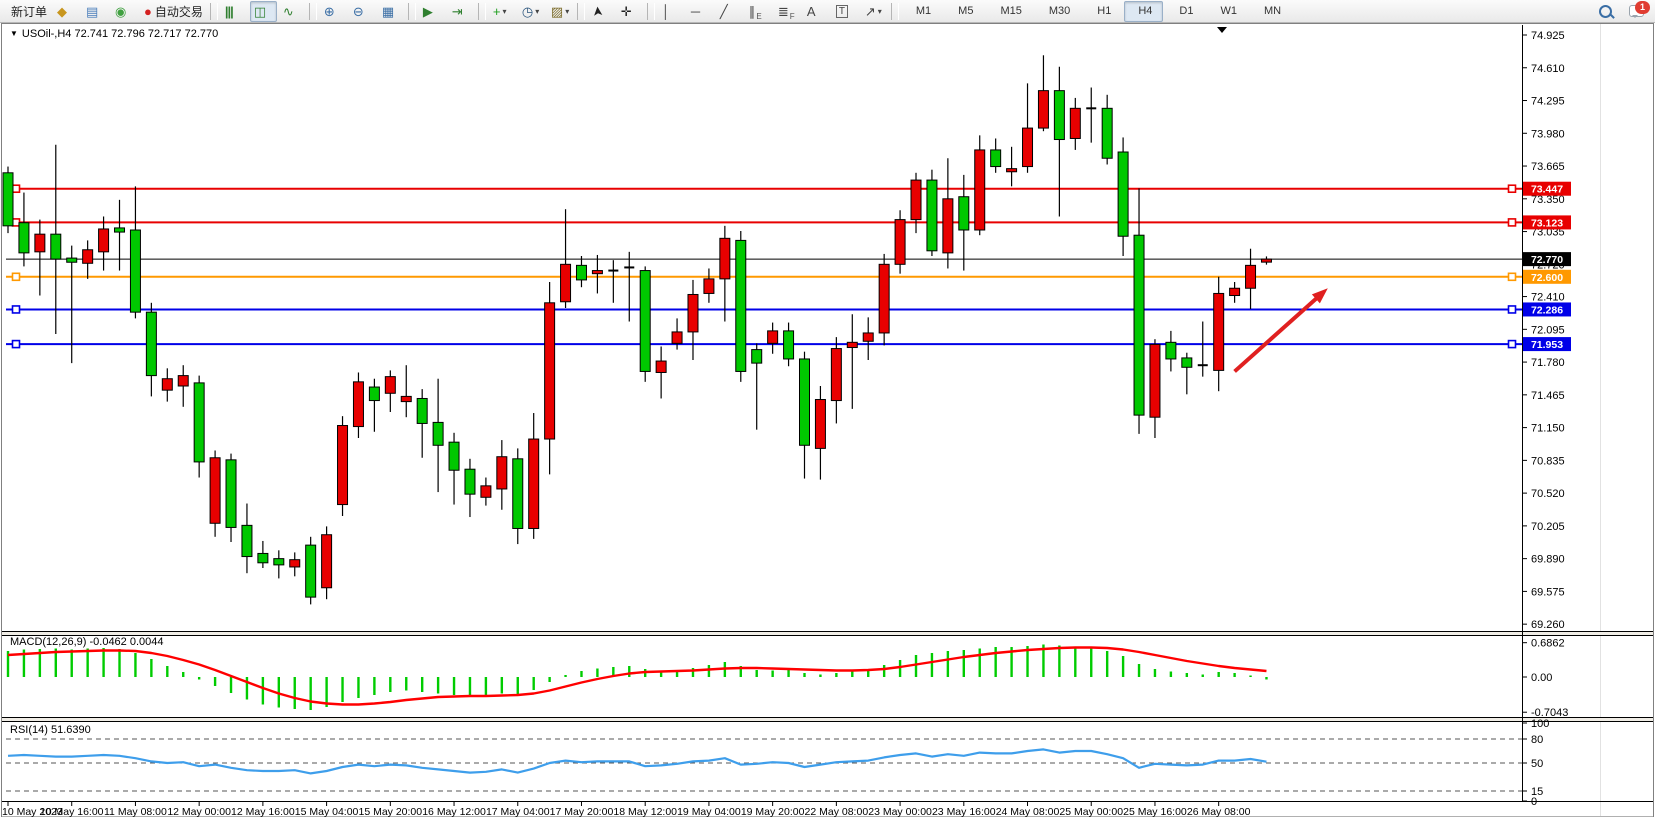 The height and width of the screenshot is (829, 1655). What do you see at coordinates (637, 676) in the screenshot?
I see `macd-signal-line` at bounding box center [637, 676].